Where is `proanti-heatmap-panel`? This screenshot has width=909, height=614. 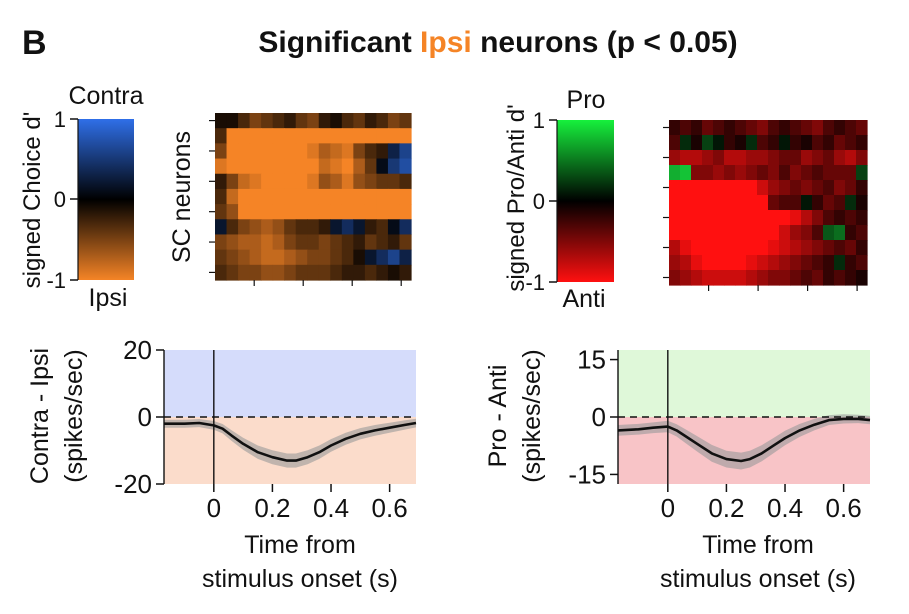
proanti-heatmap-panel is located at coordinates (765, 205).